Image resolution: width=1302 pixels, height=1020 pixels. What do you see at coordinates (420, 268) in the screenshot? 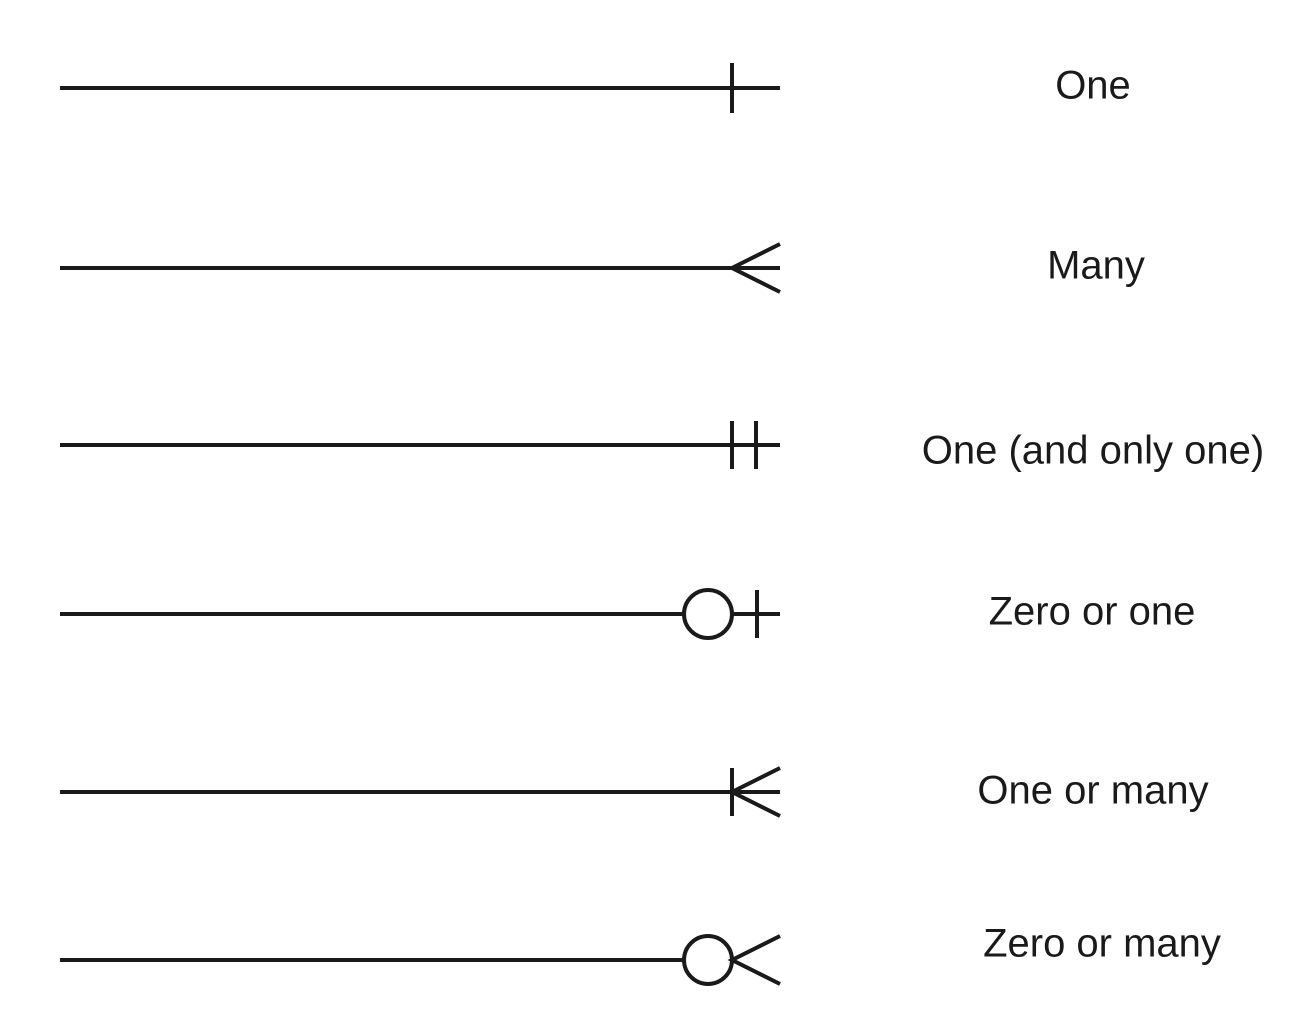
I see `notation-many` at bounding box center [420, 268].